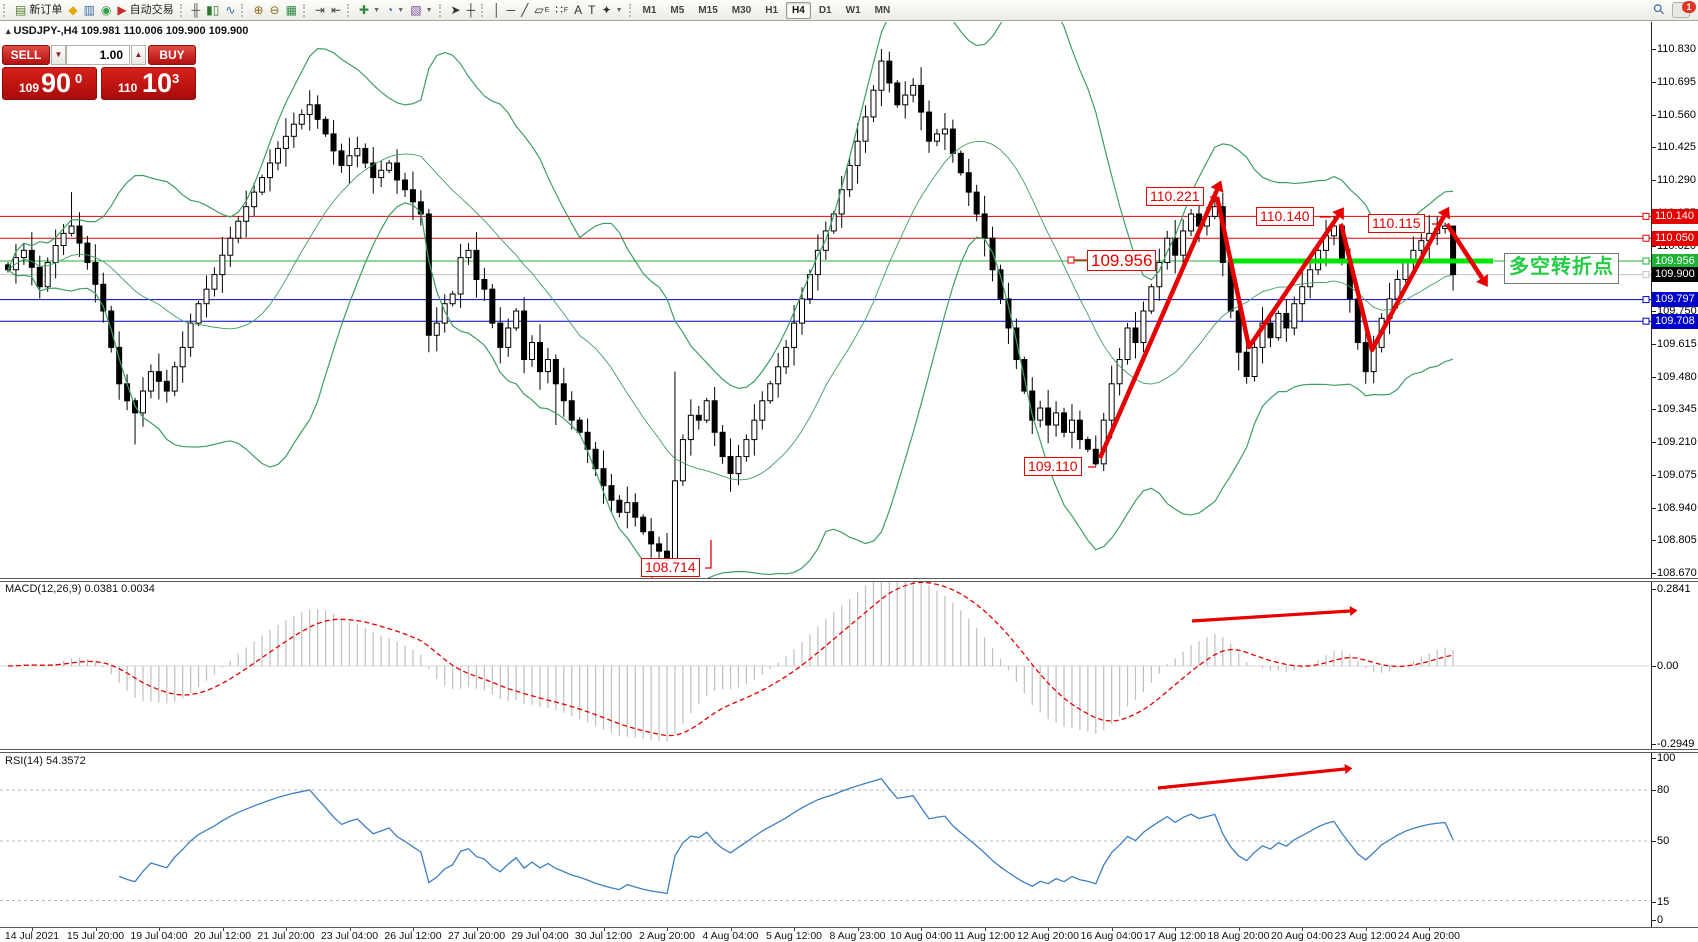 This screenshot has height=942, width=1698. I want to click on vertical-line-button: │, so click(497, 10).